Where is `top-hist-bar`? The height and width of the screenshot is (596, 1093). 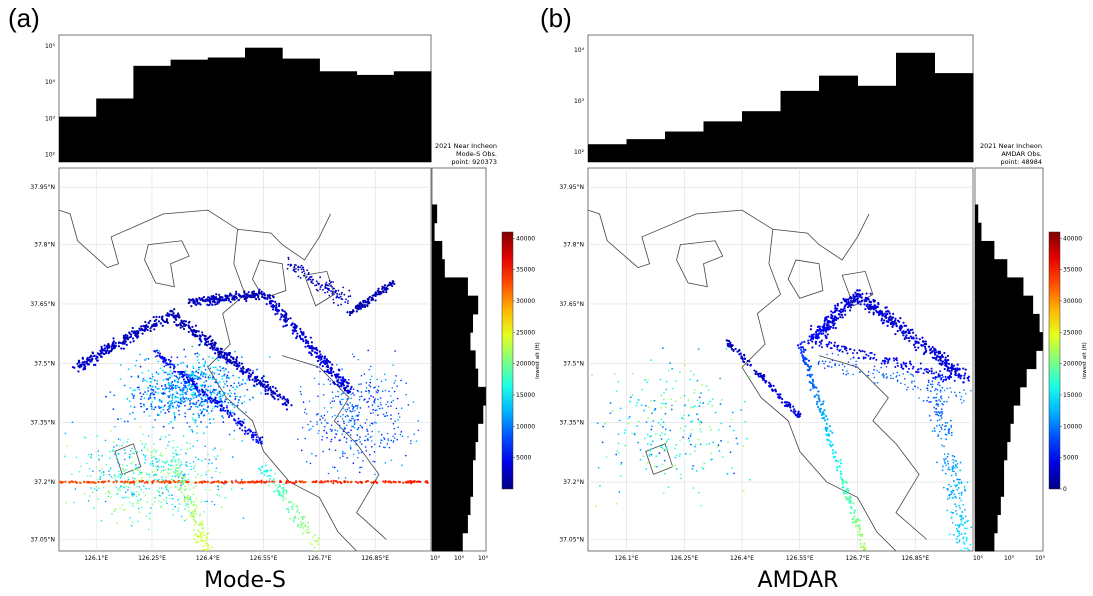
top-hist-bar is located at coordinates (78, 139).